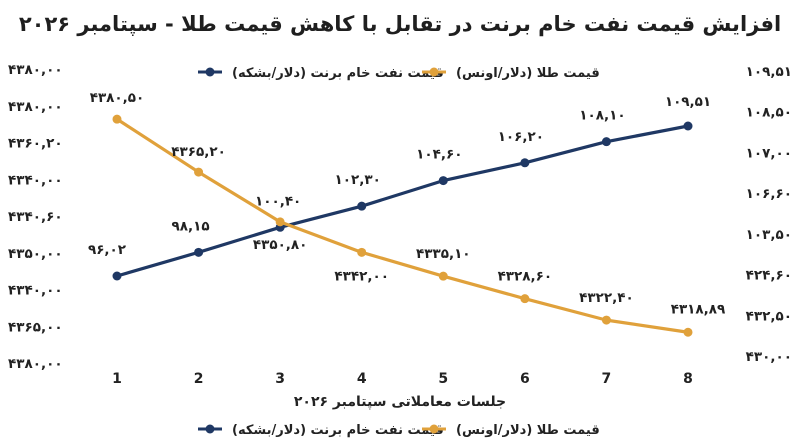 Image resolution: width=800 pixels, height=447 pixels. Describe the element at coordinates (525, 379) in the screenshot. I see `x-tick-label: 6` at that location.